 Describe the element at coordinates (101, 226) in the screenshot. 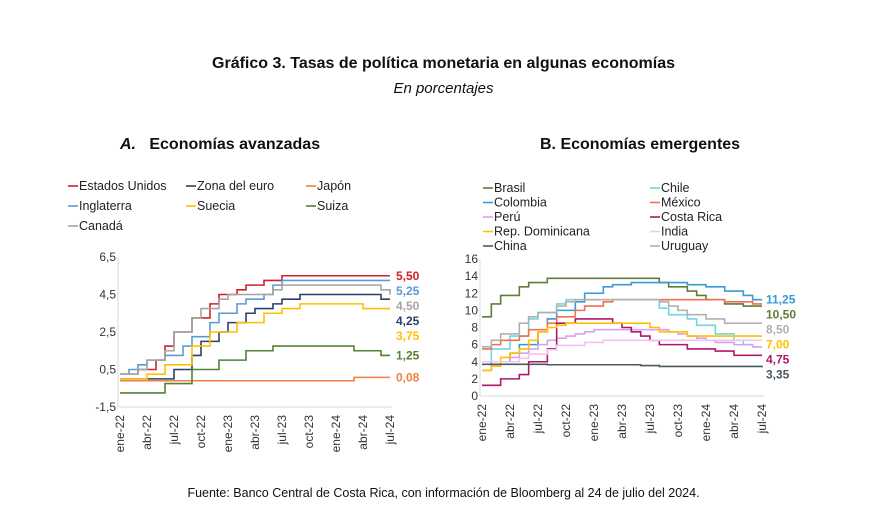

I see `legend-label: Canadá` at that location.